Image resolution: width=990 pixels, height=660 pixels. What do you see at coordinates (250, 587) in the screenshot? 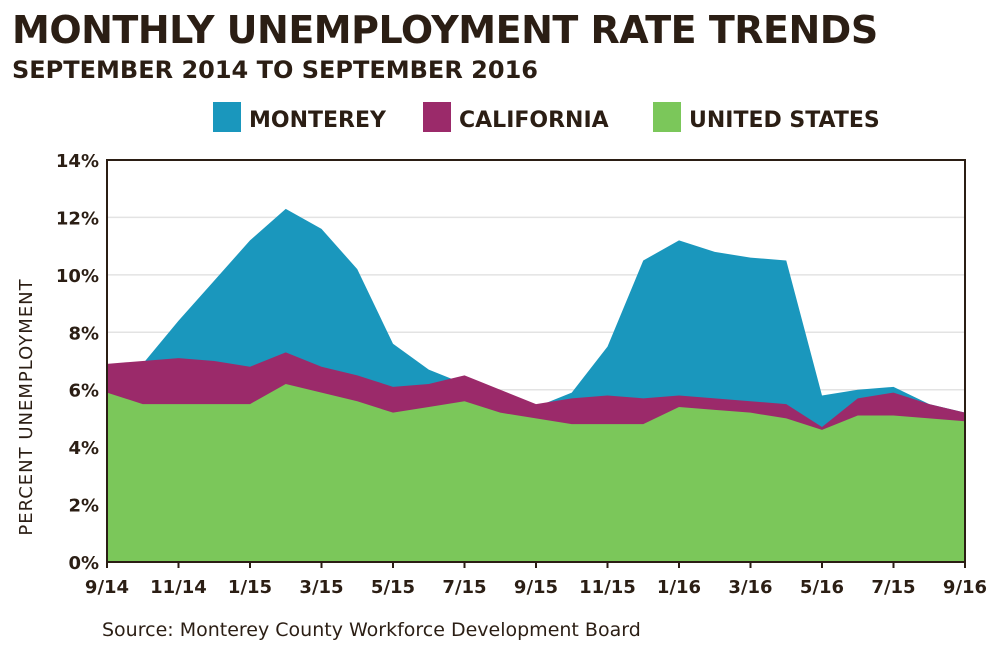
I see `x-tick-label: 1/15` at bounding box center [250, 587].